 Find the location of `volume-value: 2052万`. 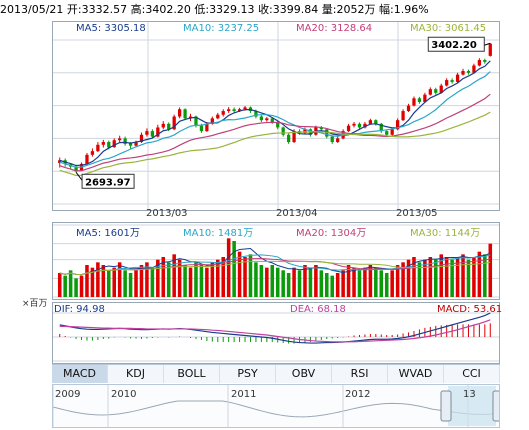

volume-value: 2052万 is located at coordinates (356, 9).